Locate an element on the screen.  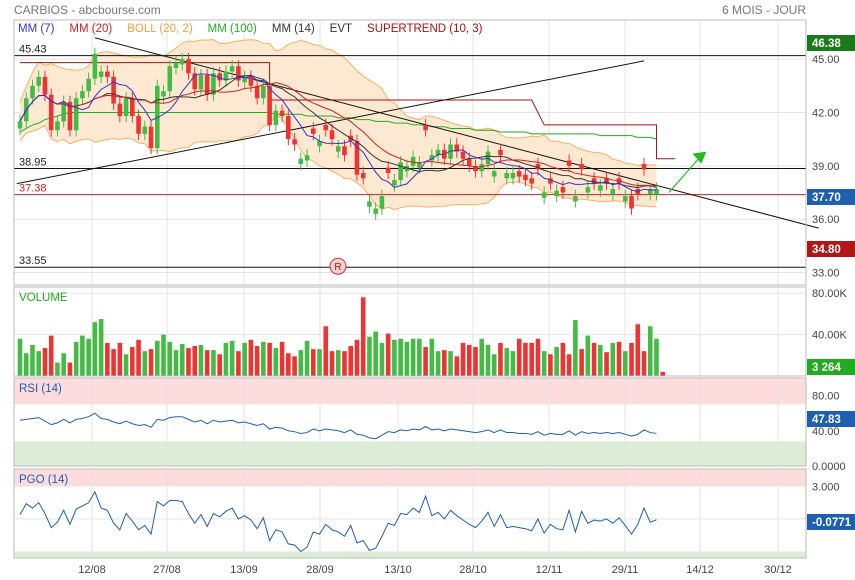
horizontal-level-label: 33.55 is located at coordinates (33, 261).